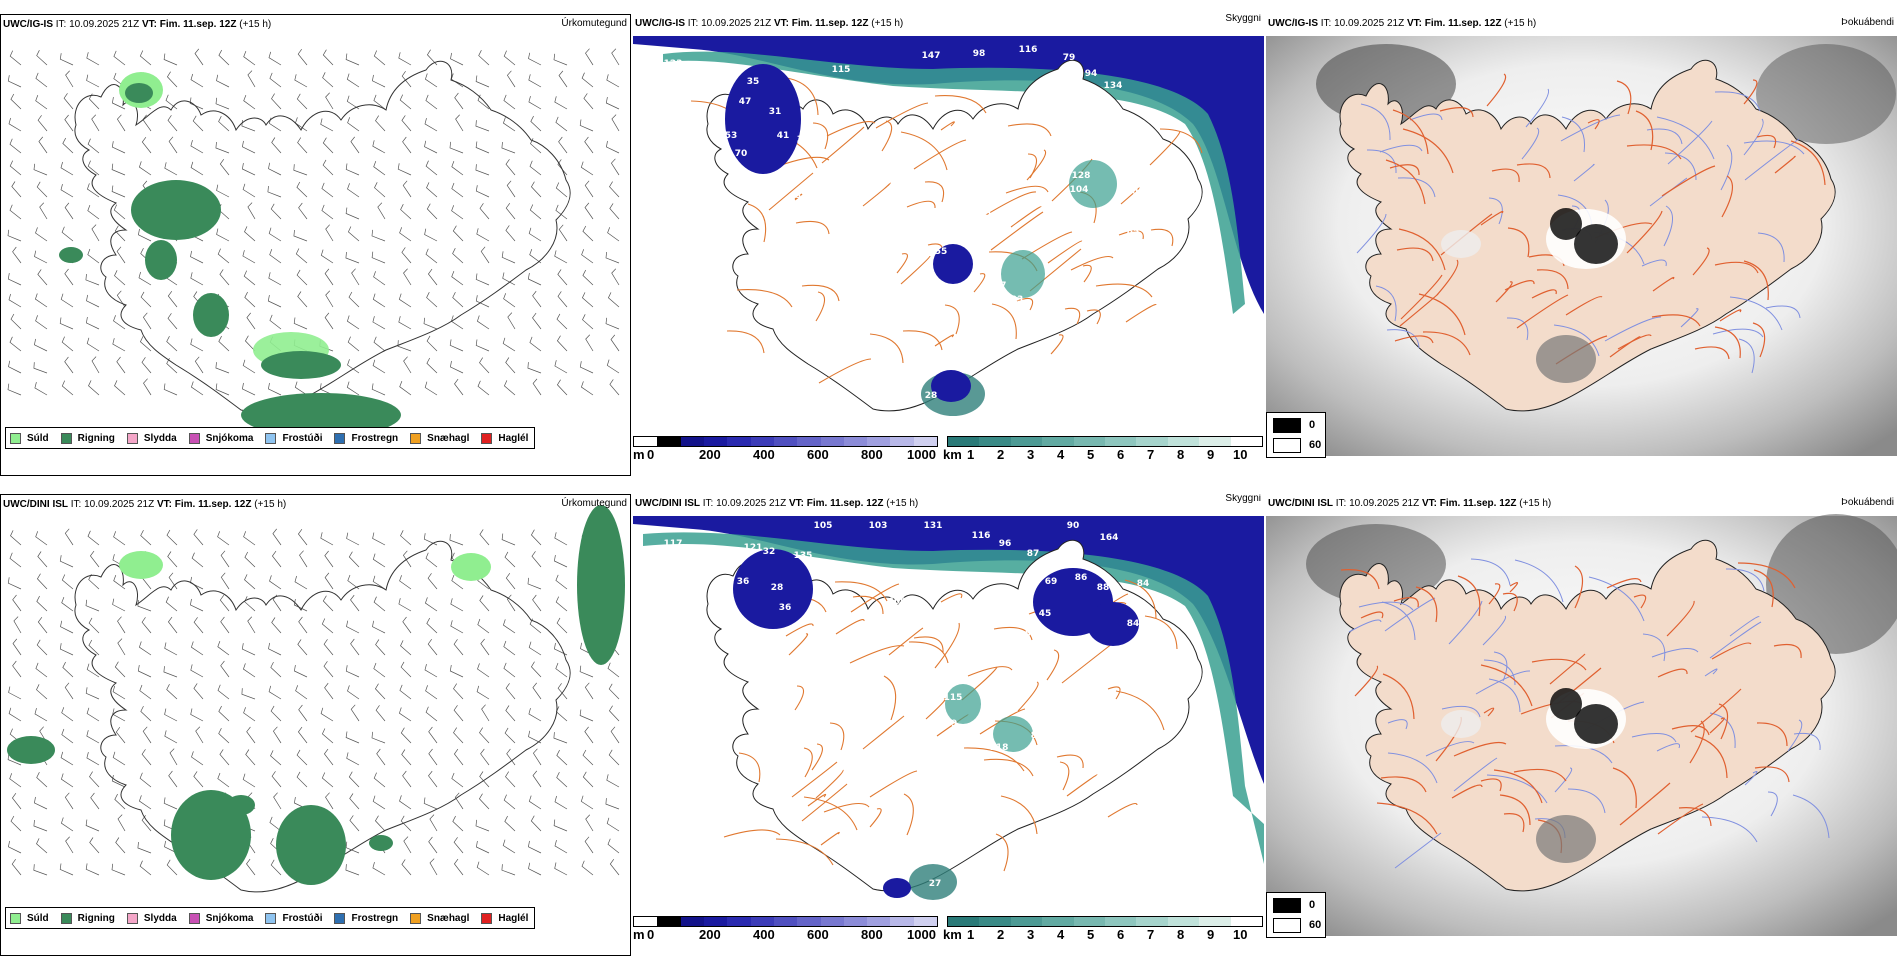 This screenshot has height=956, width=1900. I want to click on weather-area, so click(1461, 724).